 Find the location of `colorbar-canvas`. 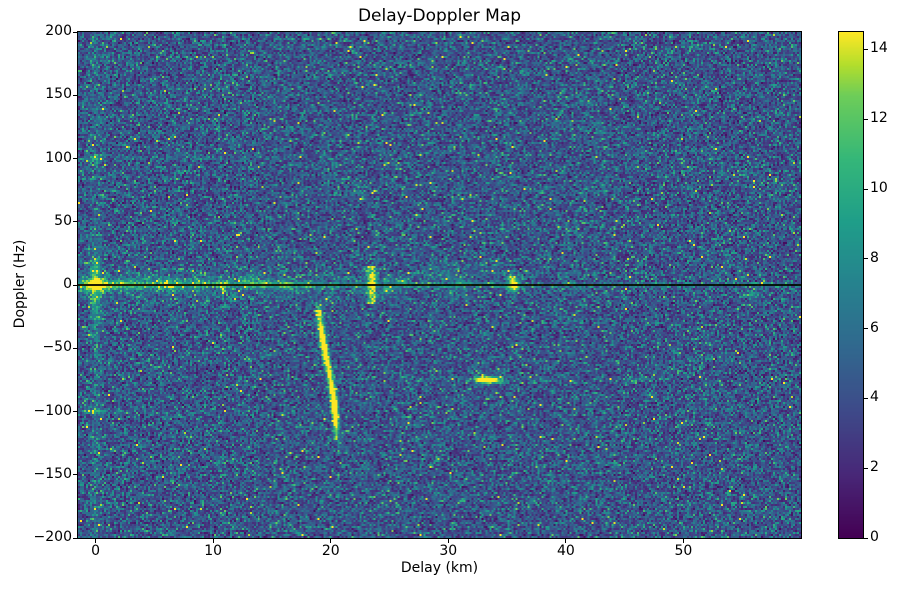

colorbar-canvas is located at coordinates (851, 285).